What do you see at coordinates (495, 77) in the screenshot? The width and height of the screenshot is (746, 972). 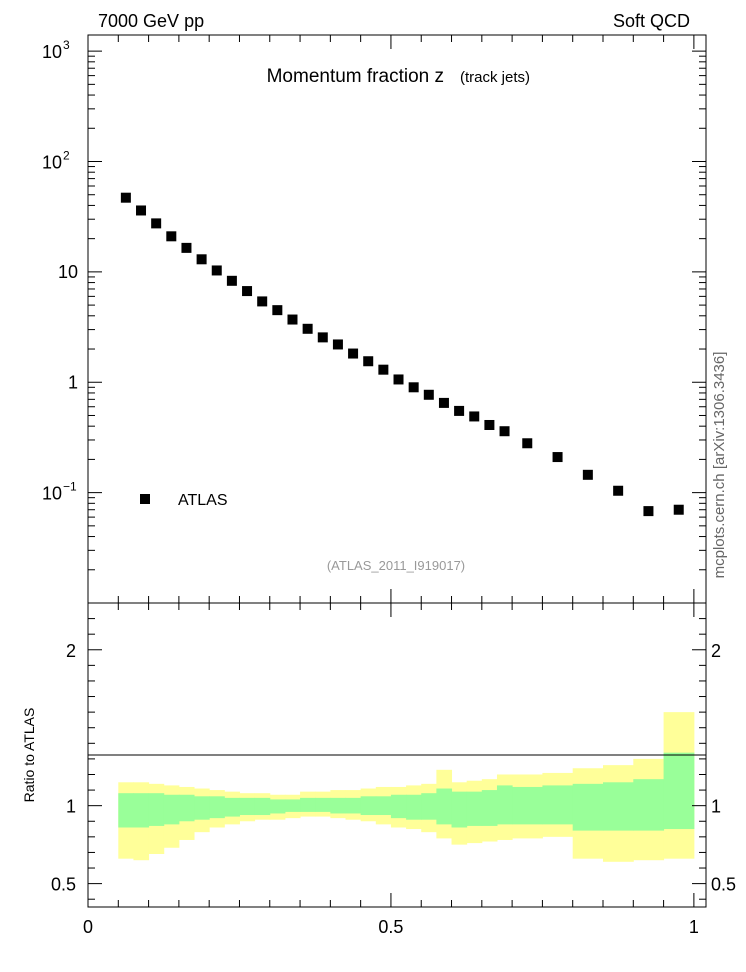 I see `main-title-sub: (track jets)` at bounding box center [495, 77].